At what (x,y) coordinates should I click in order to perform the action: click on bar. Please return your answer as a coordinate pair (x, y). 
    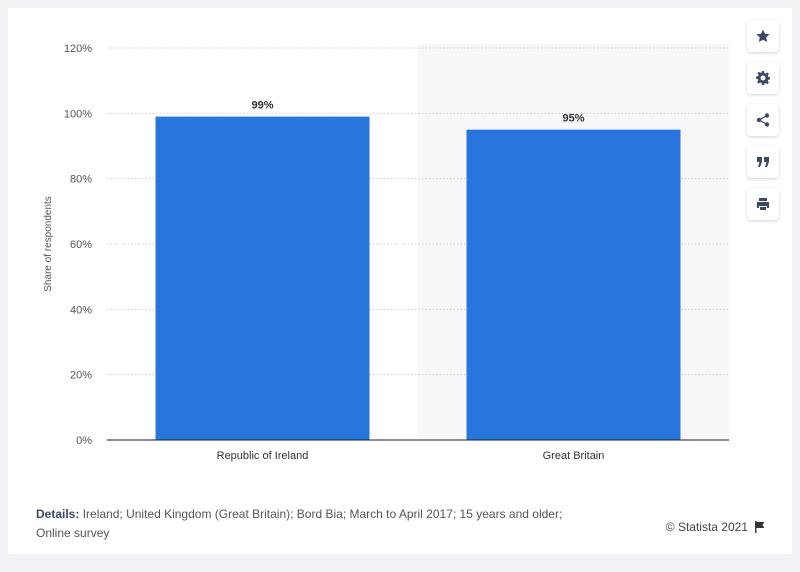
    Looking at the image, I should click on (573, 284).